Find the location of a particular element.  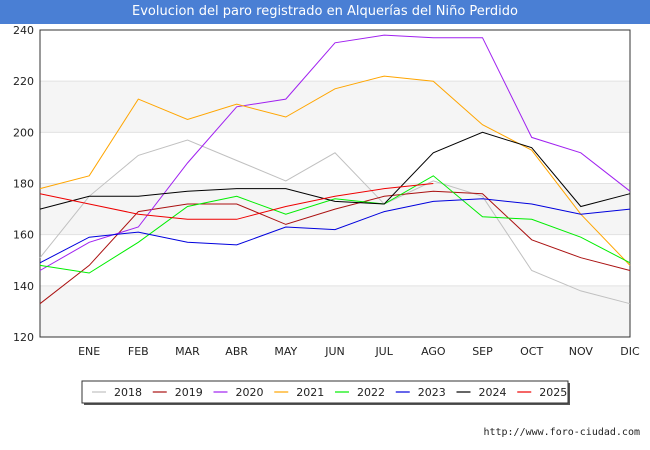

legend-label-2023: 2023 is located at coordinates (432, 392).